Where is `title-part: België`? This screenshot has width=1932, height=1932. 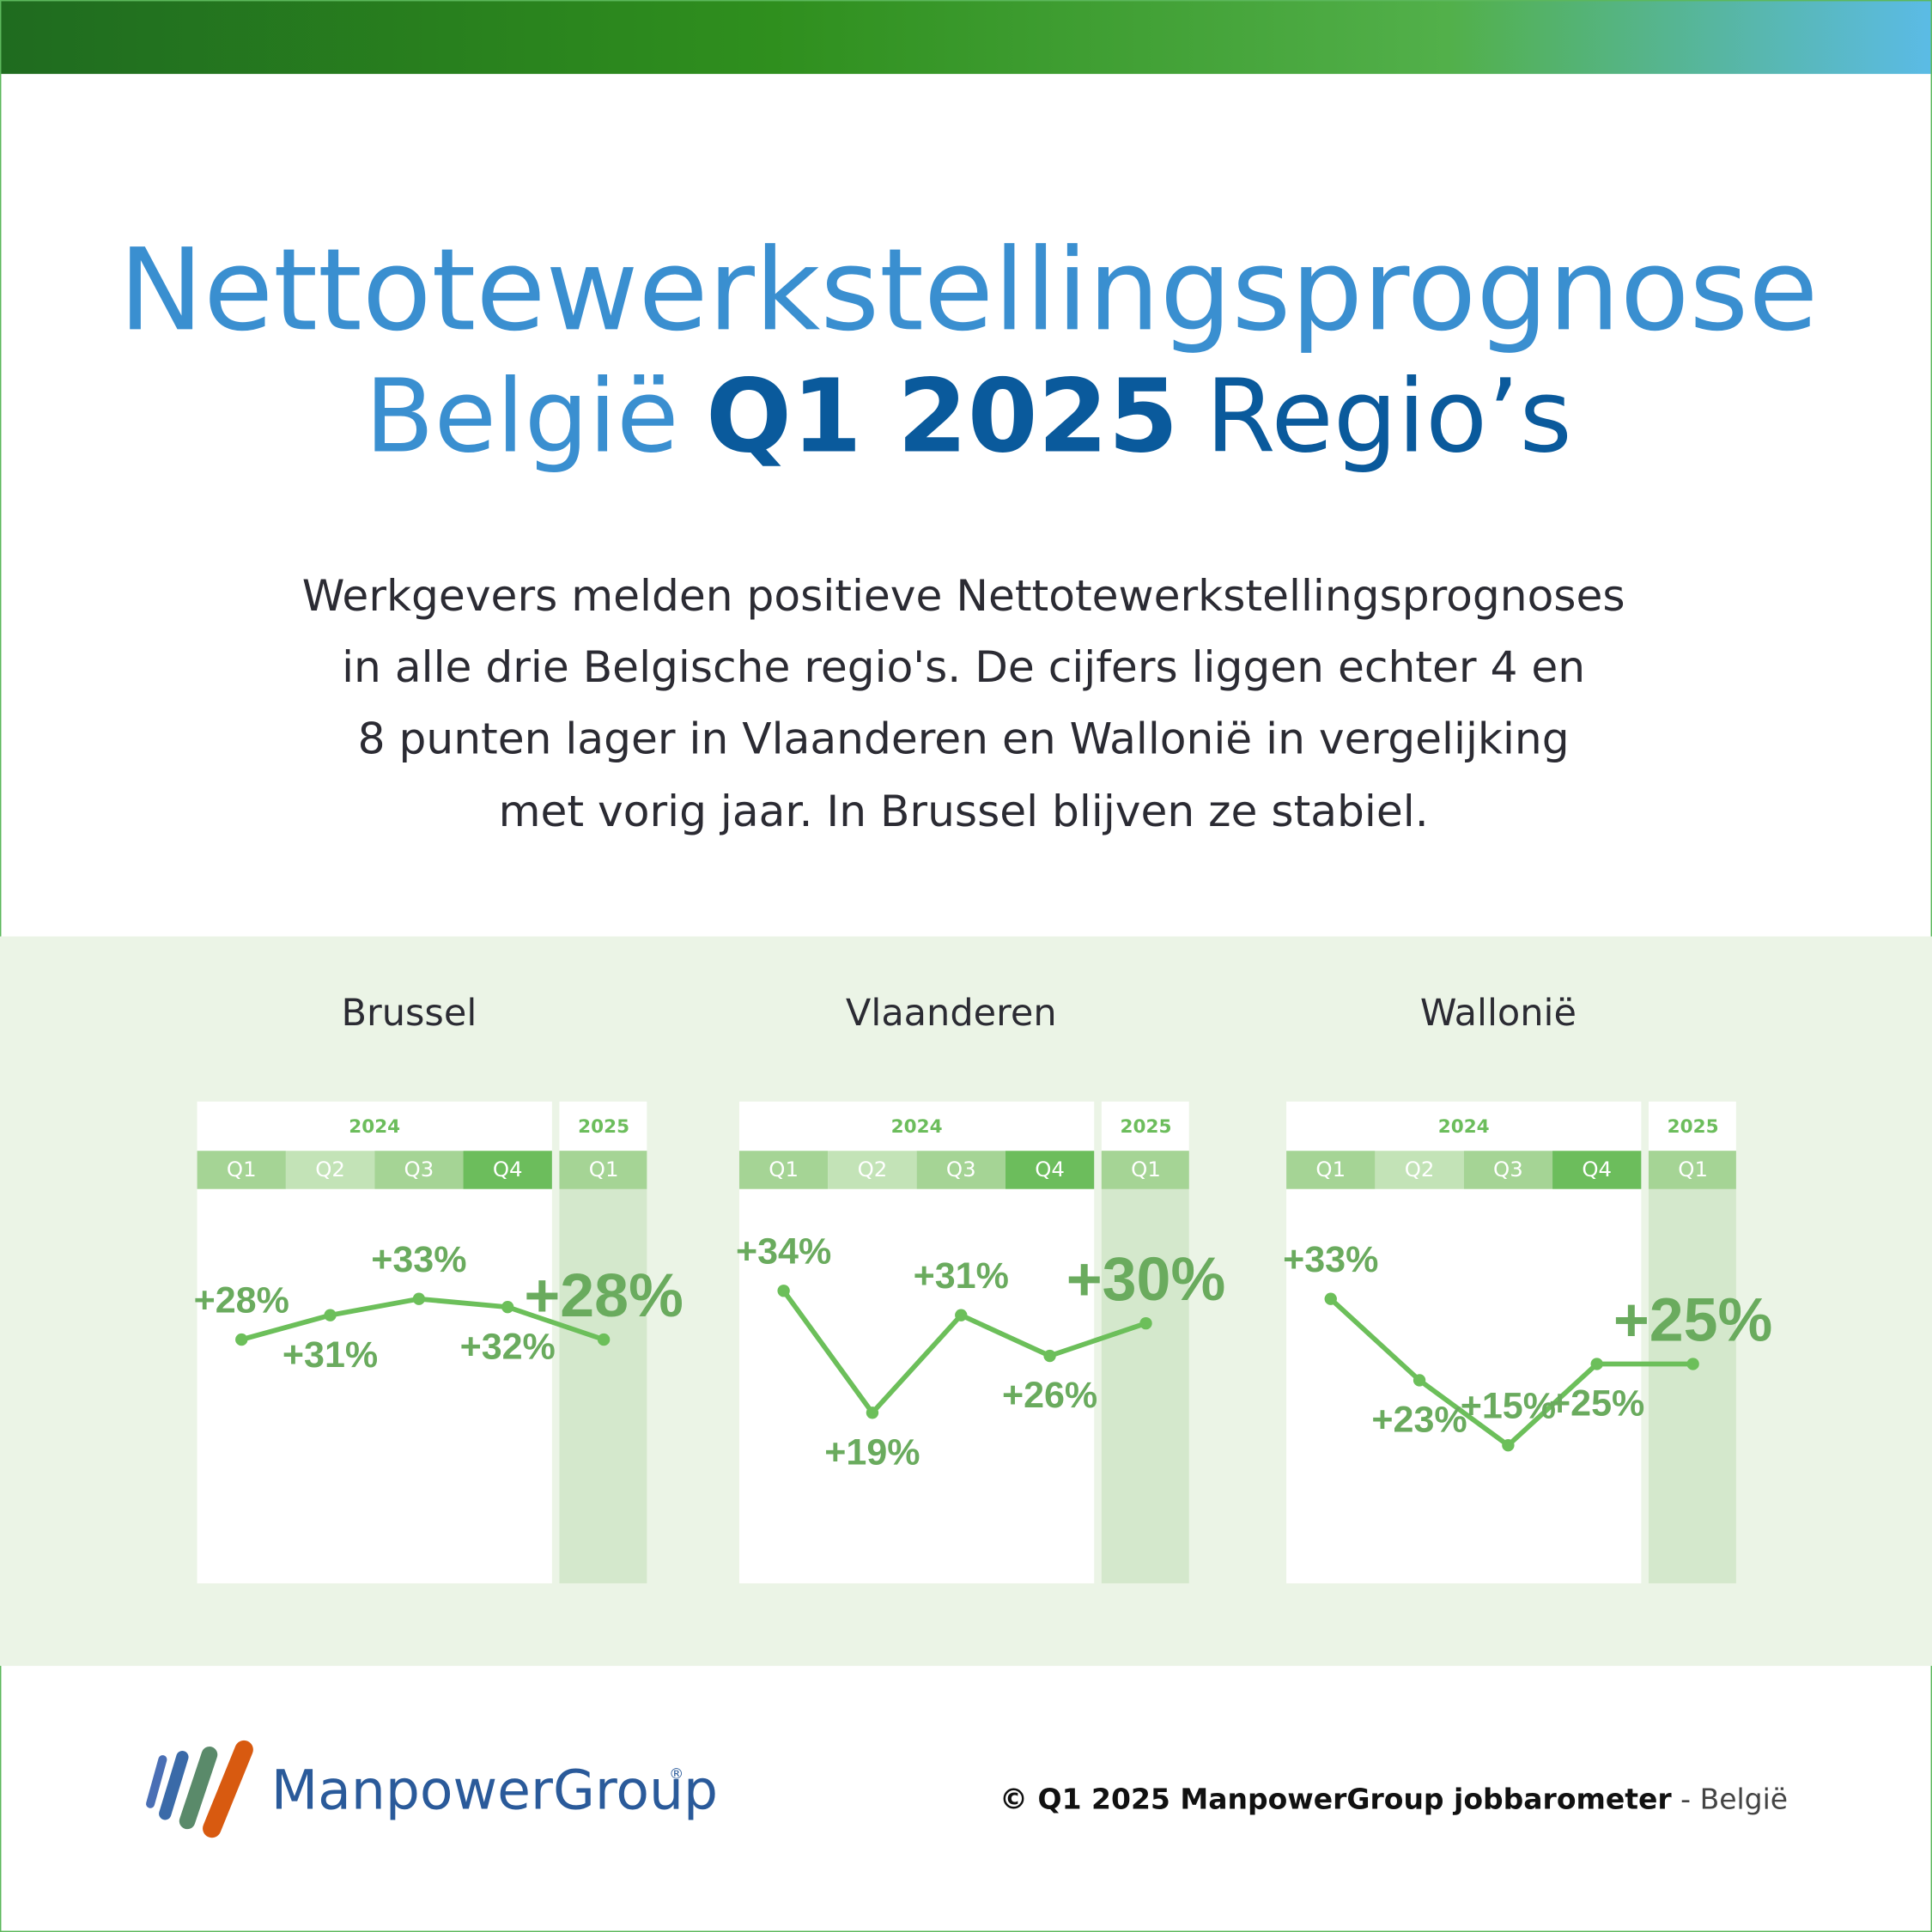 title-part: België is located at coordinates (522, 417).